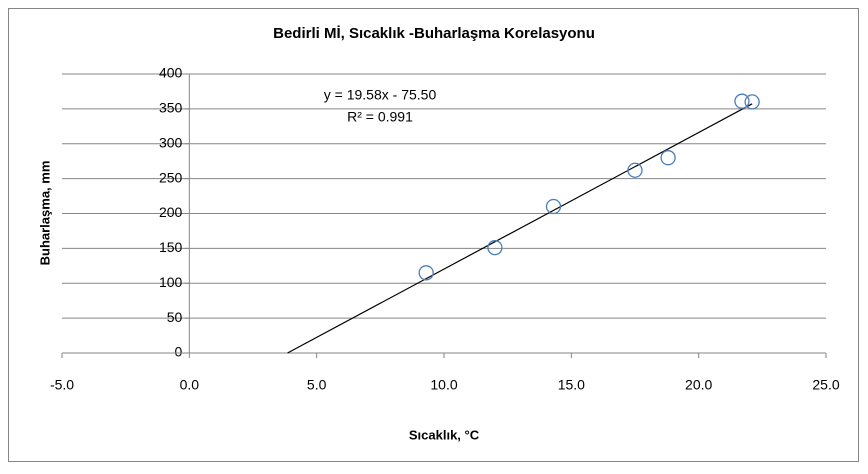 Image resolution: width=868 pixels, height=474 pixels. Describe the element at coordinates (444, 434) in the screenshot. I see `x-axis-title: Sıcaklık, °C` at that location.